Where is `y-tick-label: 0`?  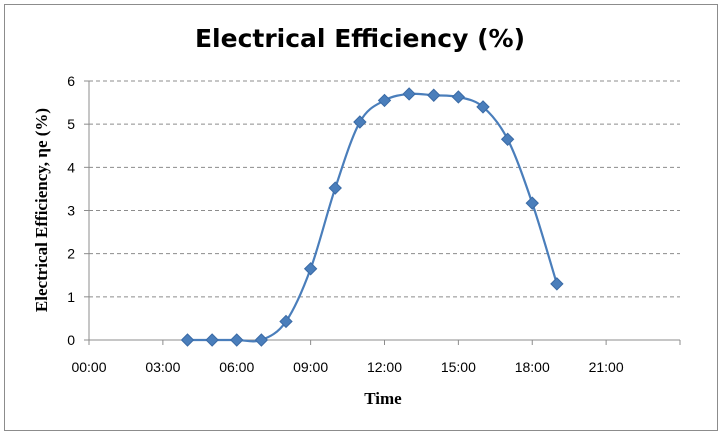 y-tick-label: 0 is located at coordinates (71, 340).